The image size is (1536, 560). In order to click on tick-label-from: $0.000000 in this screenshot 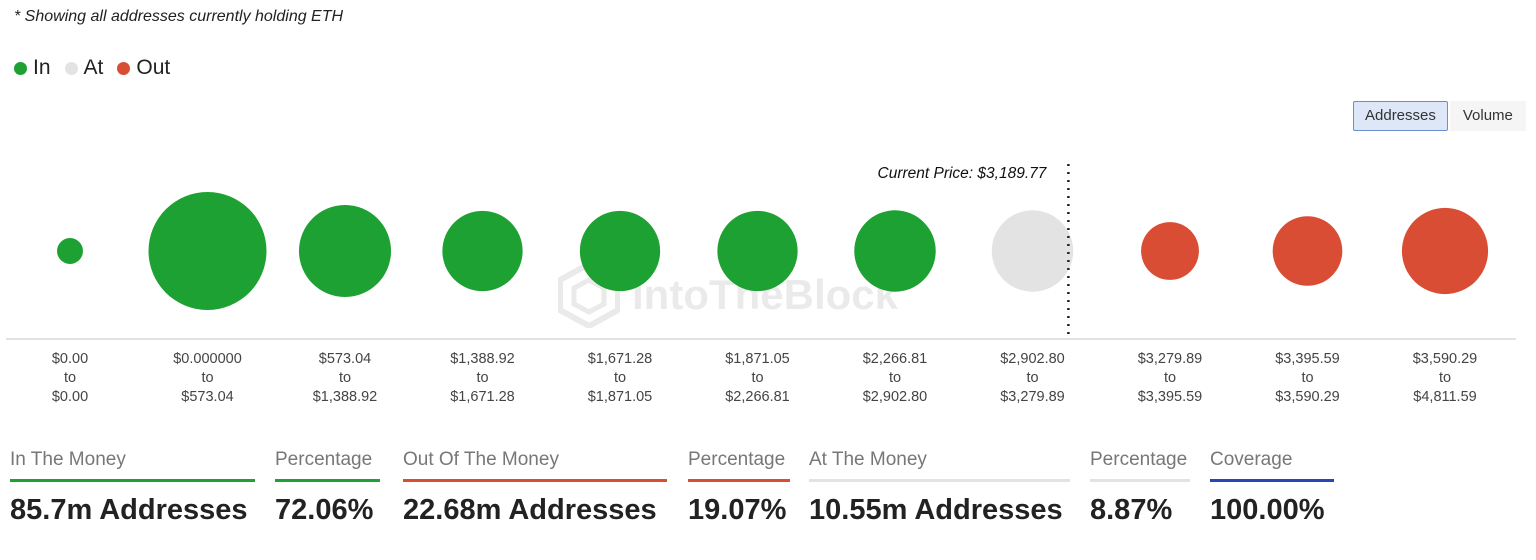, I will do `click(207, 359)`.